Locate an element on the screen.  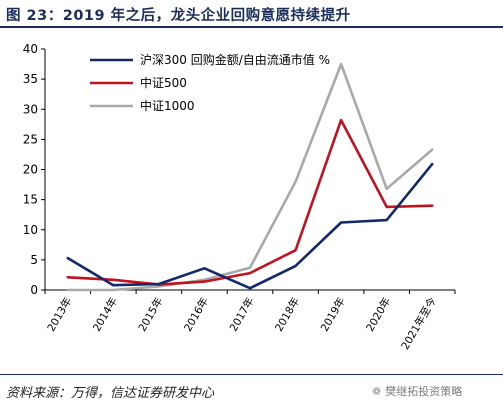
watermark-text: 樊继拓投资策略 is located at coordinates (424, 391).